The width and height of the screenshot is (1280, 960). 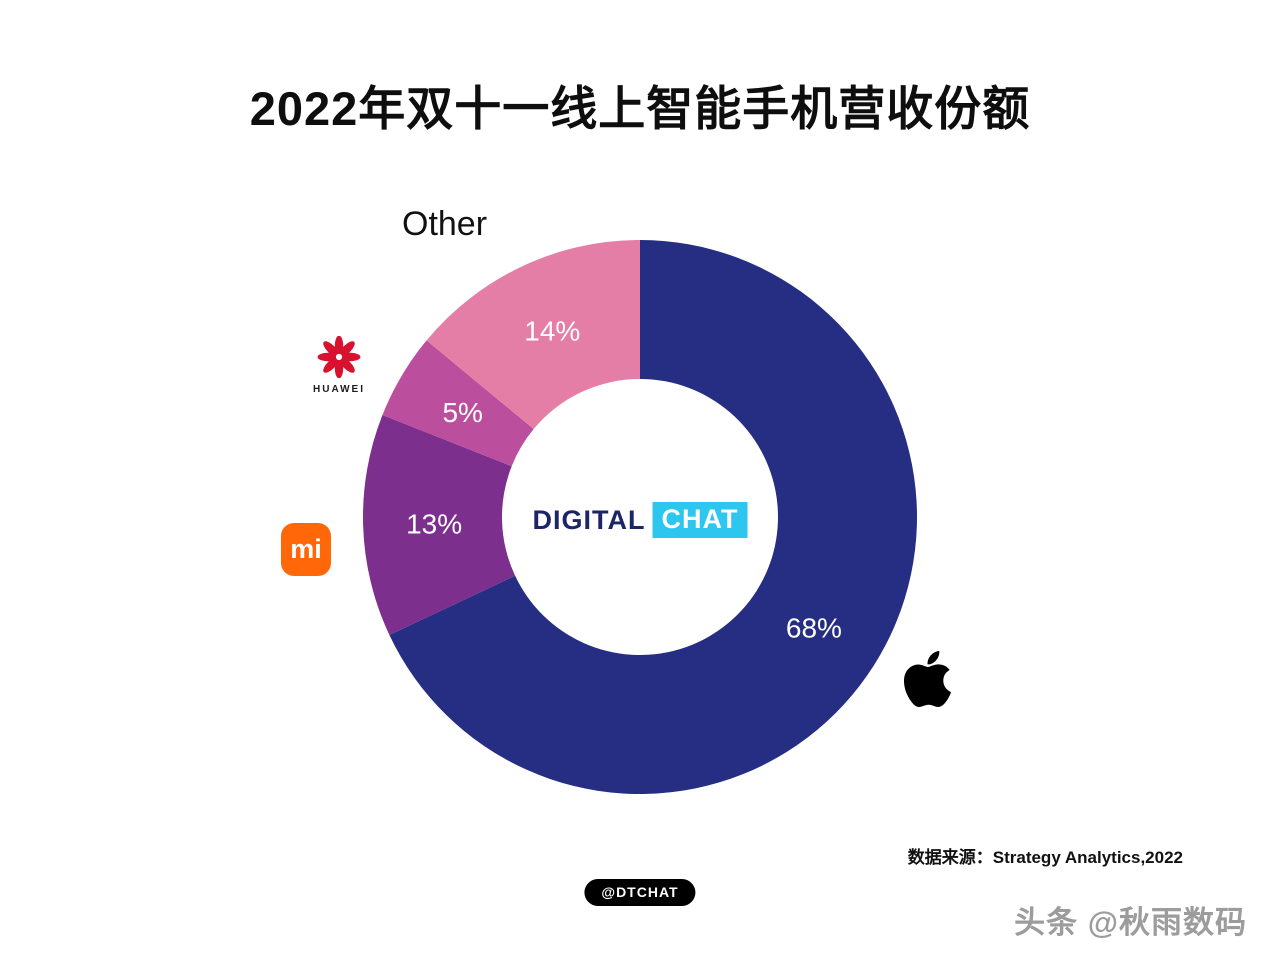 I want to click on donut-segment-huawei, so click(x=458, y=403).